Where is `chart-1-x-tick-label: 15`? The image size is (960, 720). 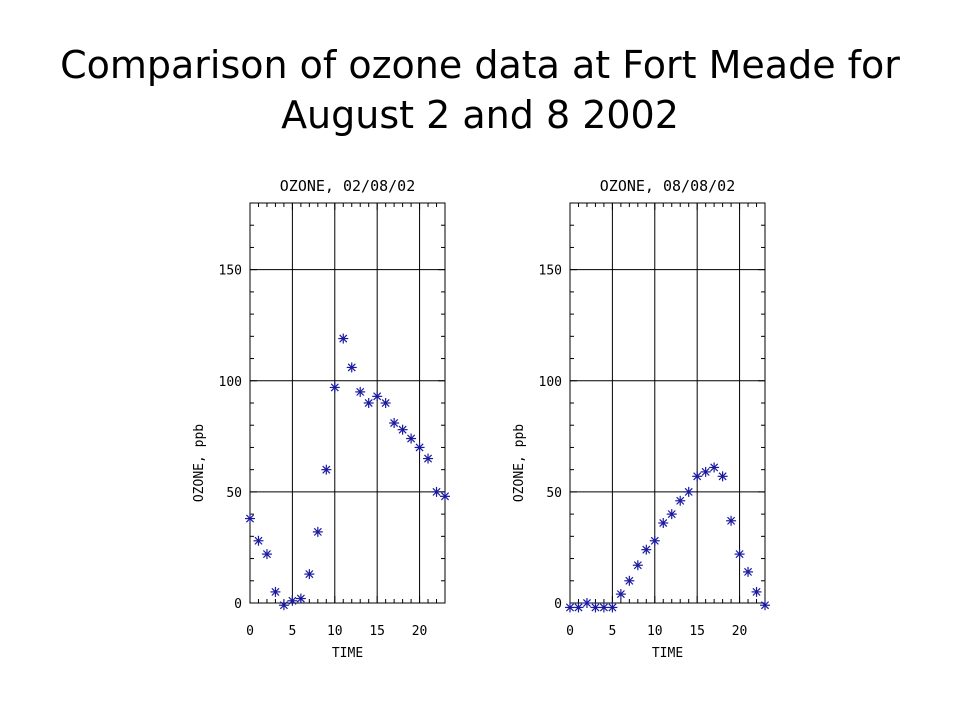
chart-1-x-tick-label: 15 is located at coordinates (697, 631).